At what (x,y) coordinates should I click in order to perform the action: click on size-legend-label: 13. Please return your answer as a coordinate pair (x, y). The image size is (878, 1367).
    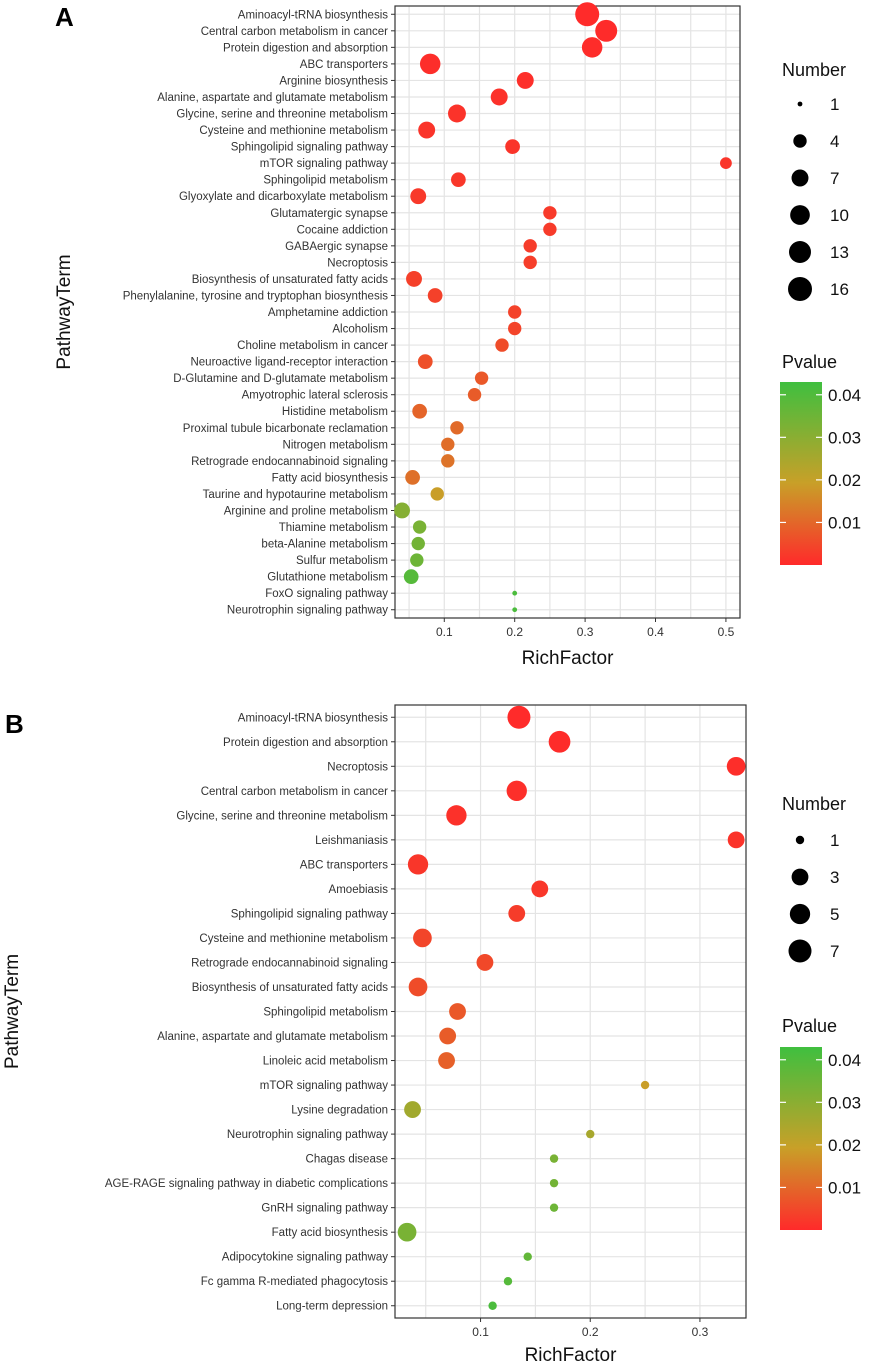
    Looking at the image, I should click on (839, 252).